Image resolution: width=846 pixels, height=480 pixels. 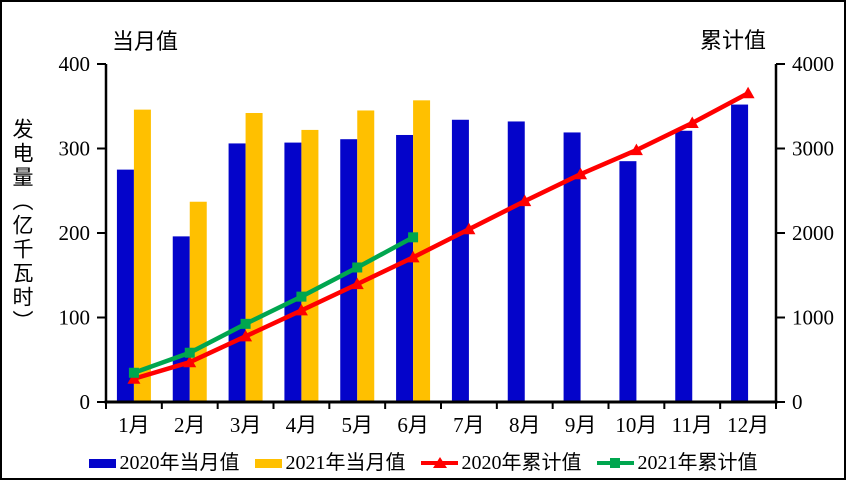 I want to click on legend-item-2020-cumulative: 2020年累计值, so click(x=501, y=463).